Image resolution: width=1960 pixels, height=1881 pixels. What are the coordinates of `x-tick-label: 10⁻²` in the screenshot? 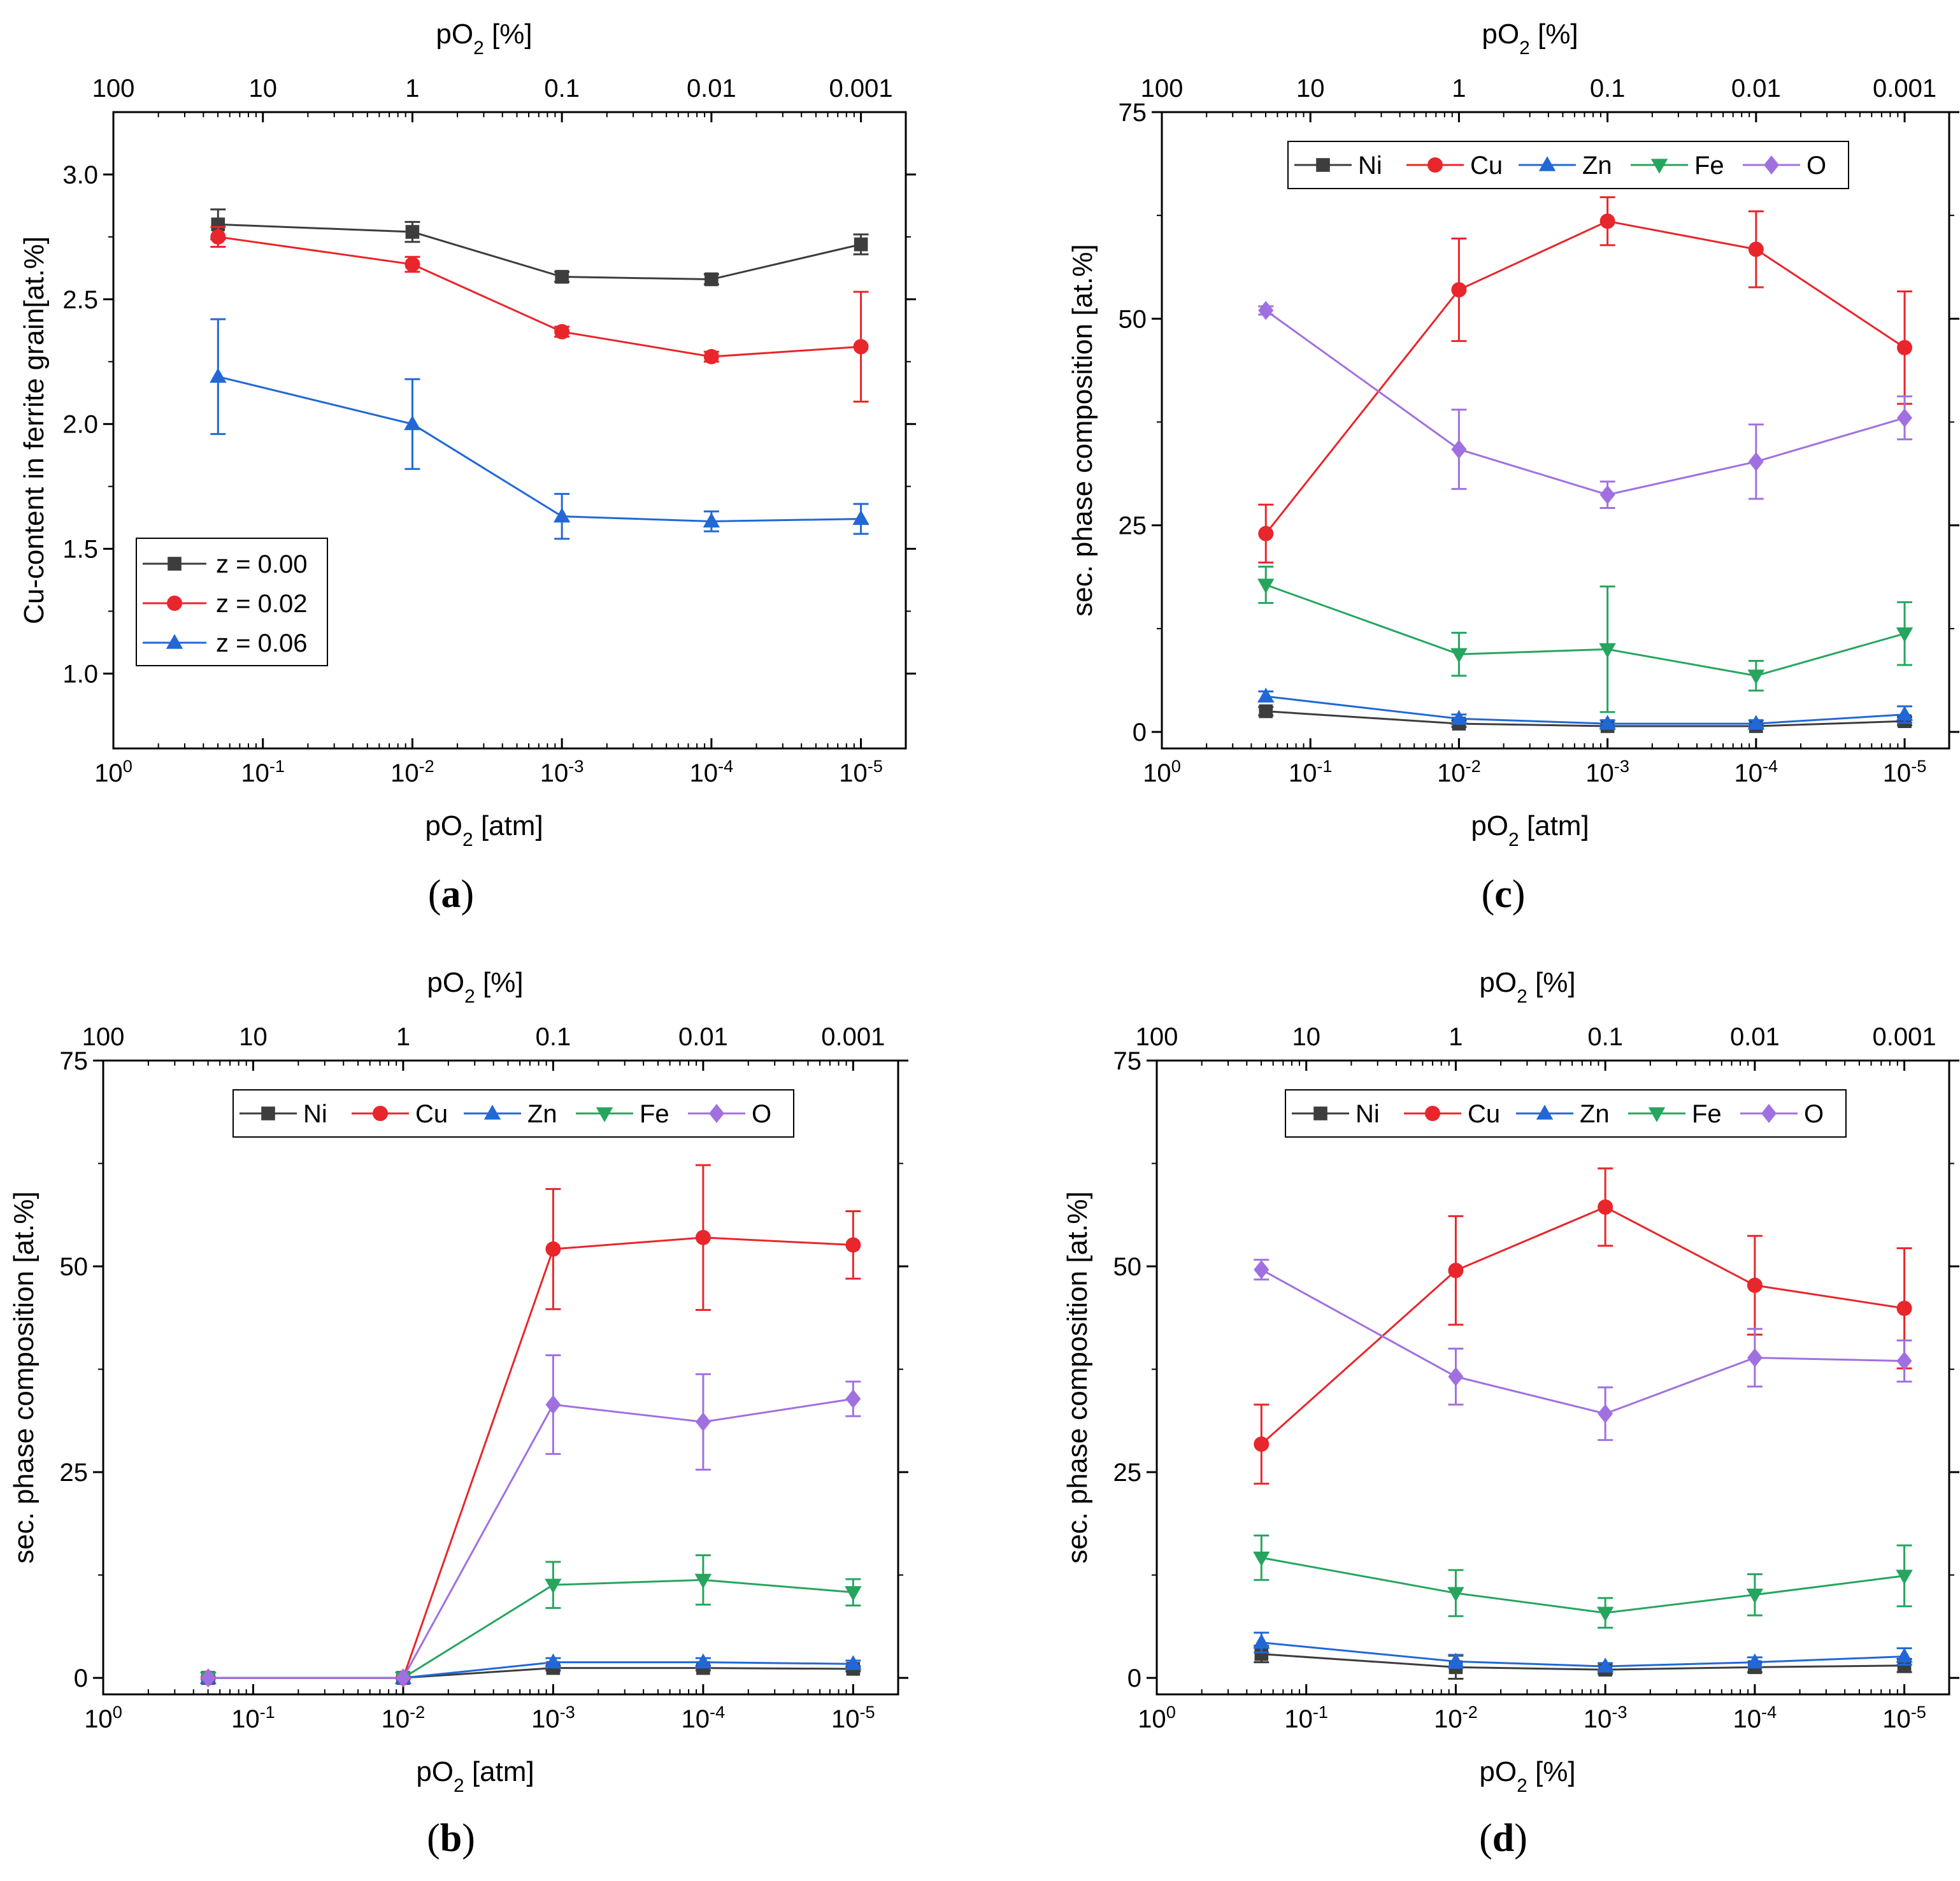 It's located at (404, 1718).